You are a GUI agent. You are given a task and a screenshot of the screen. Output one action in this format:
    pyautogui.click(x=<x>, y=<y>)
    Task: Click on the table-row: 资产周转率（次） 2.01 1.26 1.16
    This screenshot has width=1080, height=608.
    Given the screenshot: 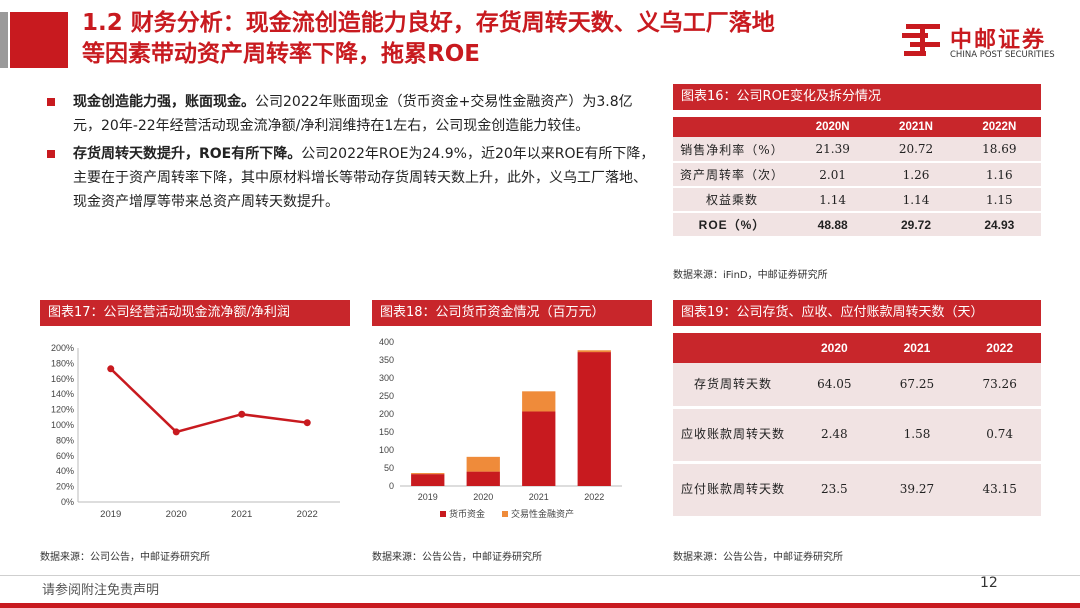 What is the action you would take?
    pyautogui.click(x=857, y=175)
    